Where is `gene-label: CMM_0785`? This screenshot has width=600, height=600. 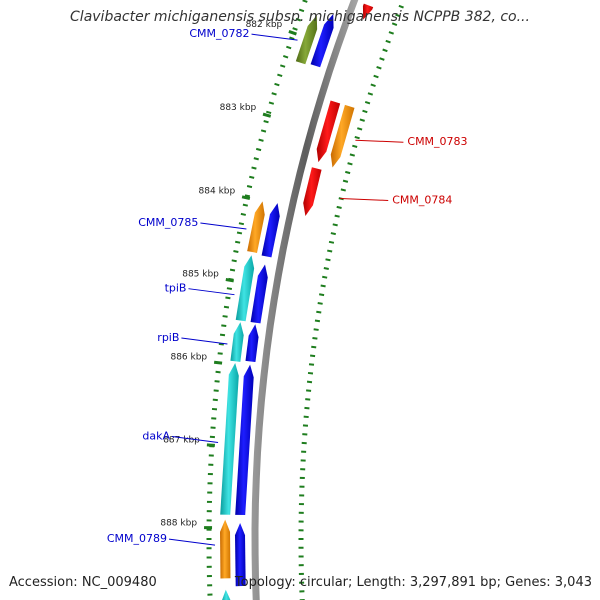 gene-label: CMM_0785 is located at coordinates (168, 222).